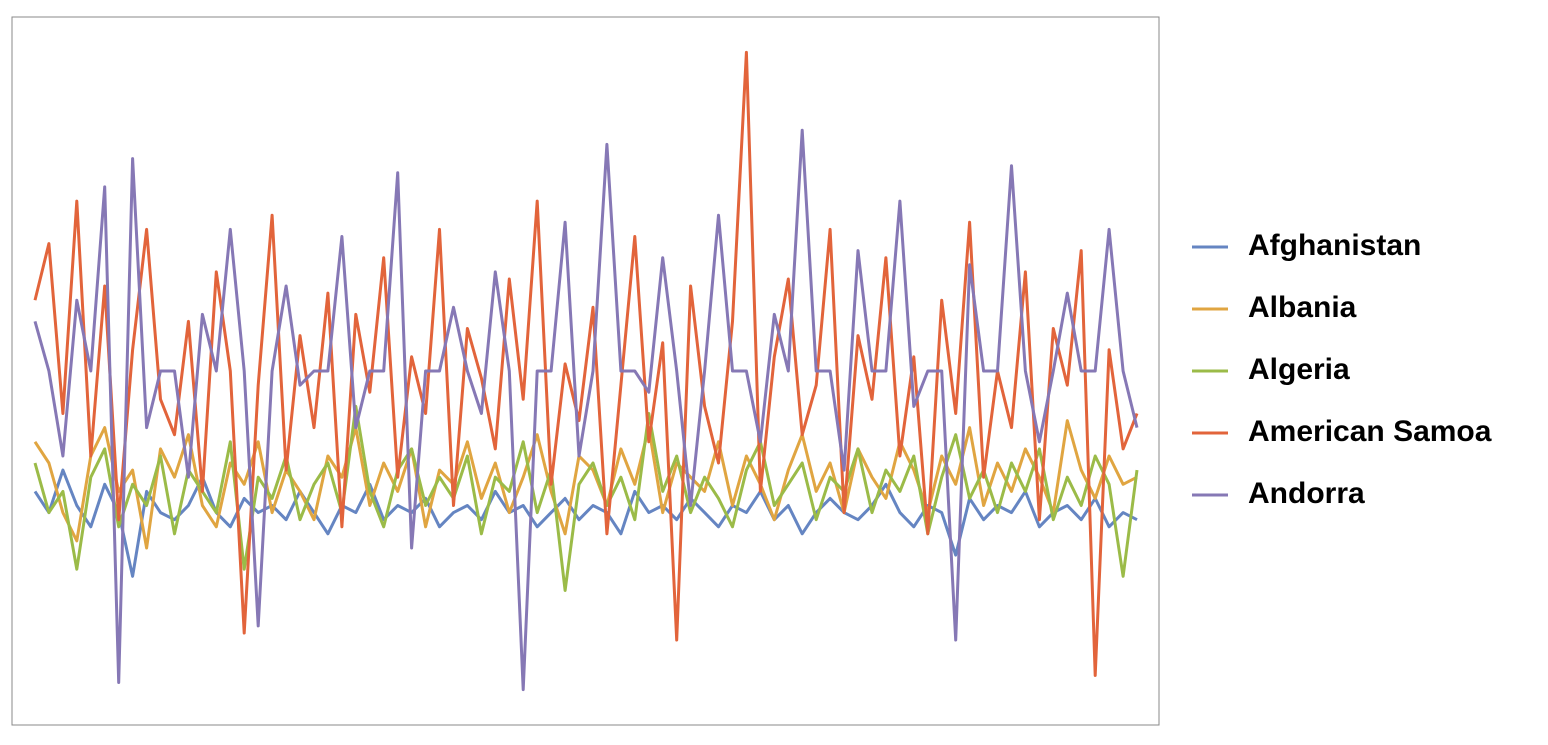 The height and width of the screenshot is (745, 1548). What do you see at coordinates (1299, 369) in the screenshot?
I see `legend-label: Algeria` at bounding box center [1299, 369].